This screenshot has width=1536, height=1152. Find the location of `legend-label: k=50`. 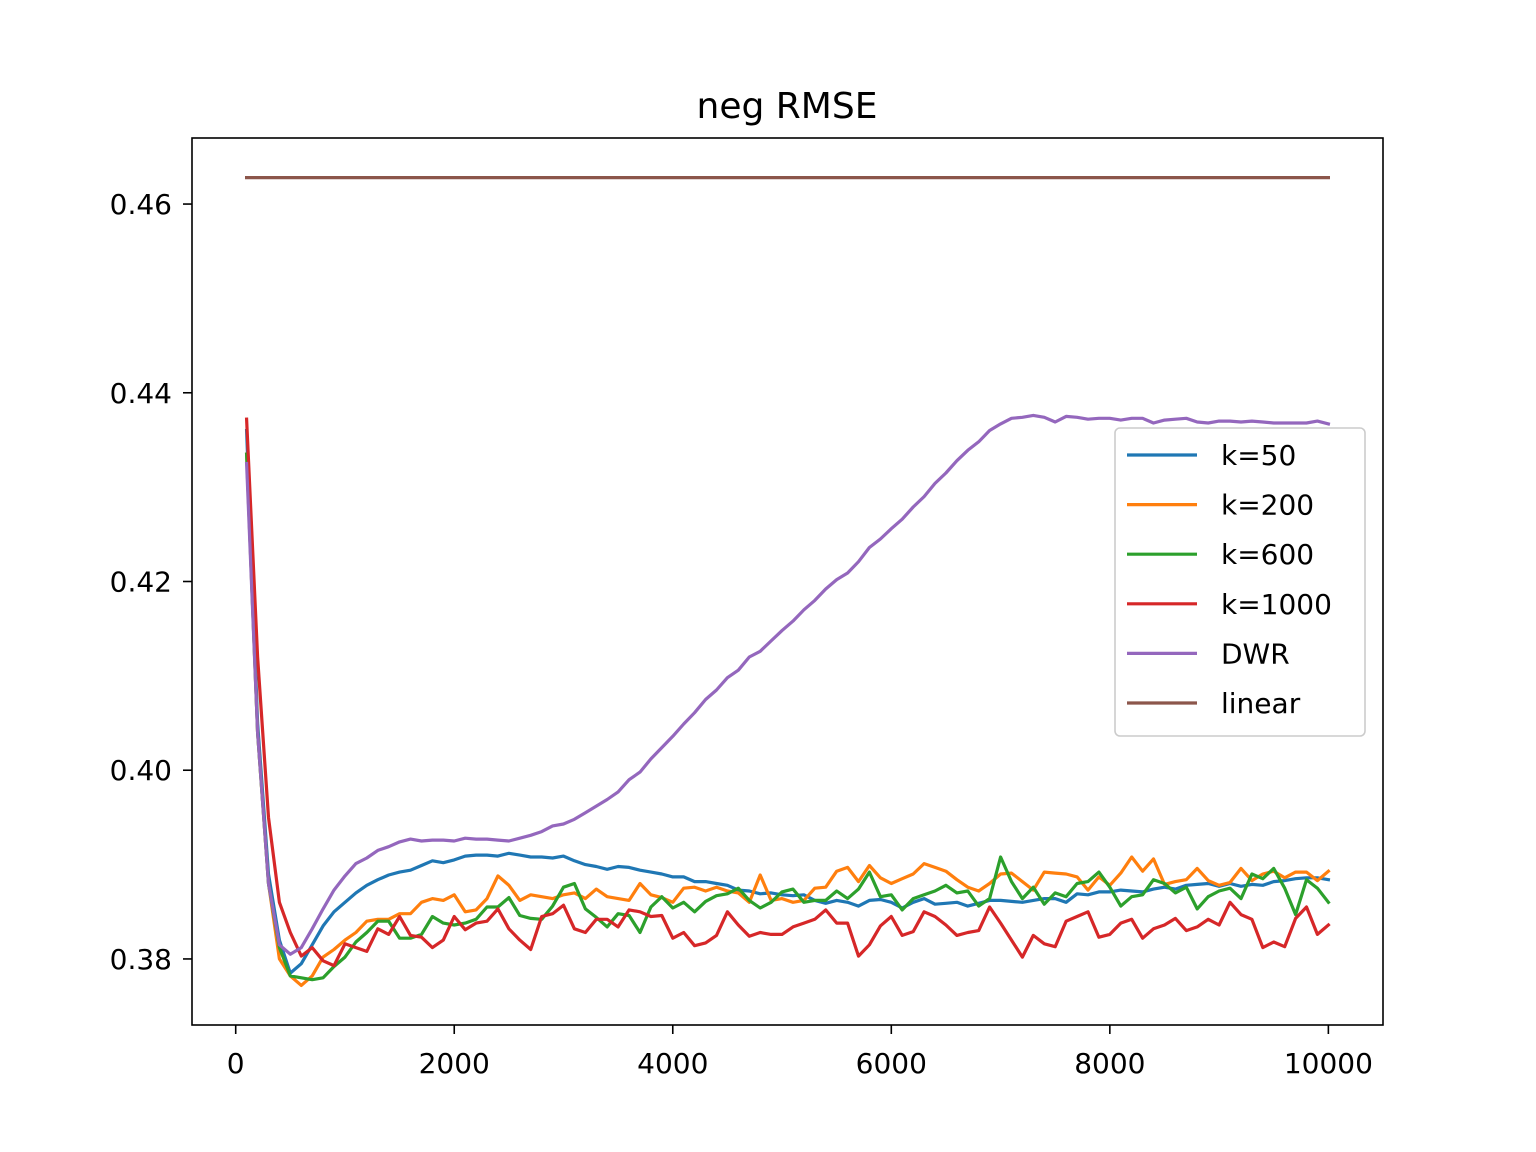

legend-label: k=50 is located at coordinates (1258, 455).